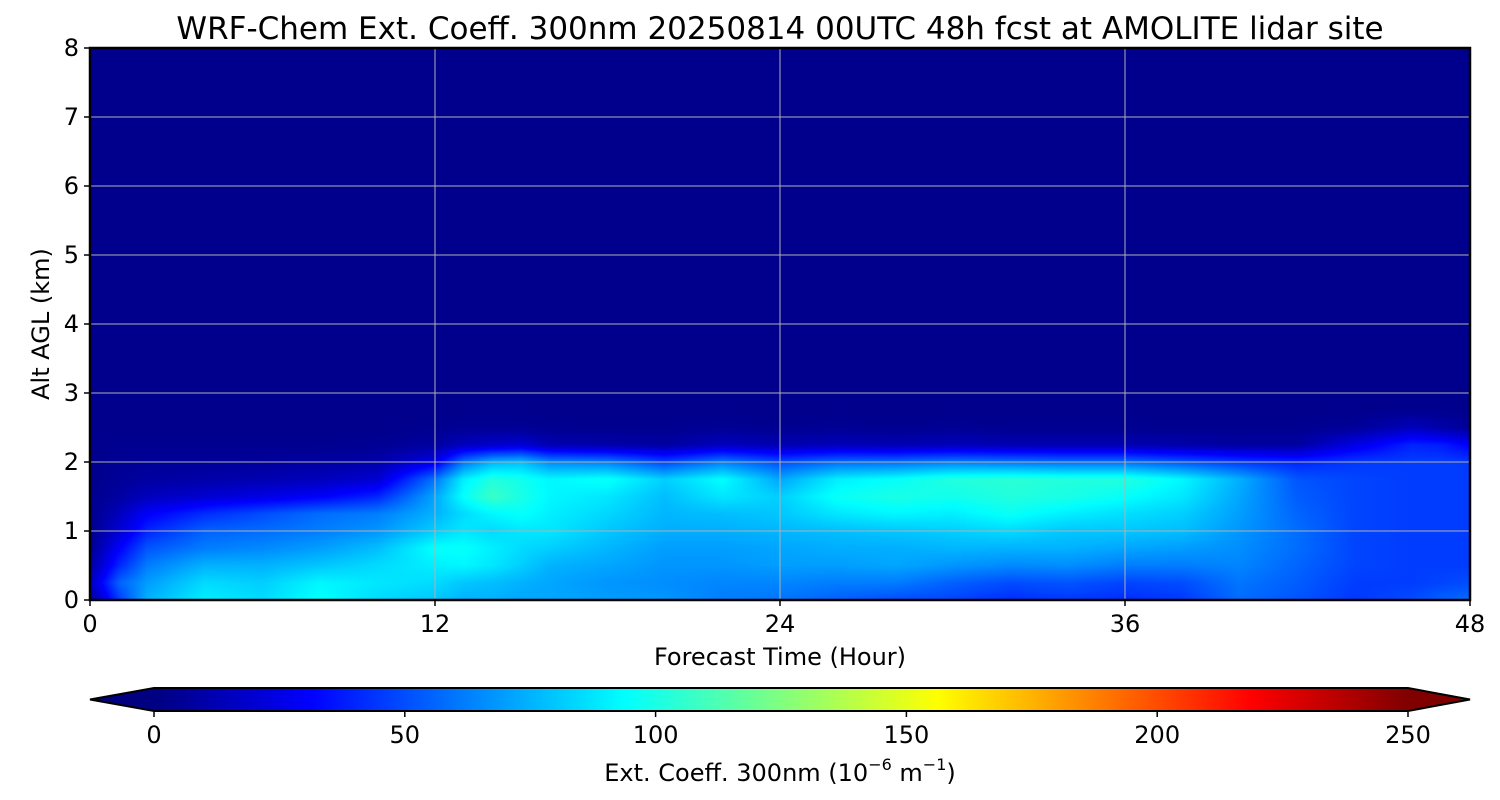  Describe the element at coordinates (435, 624) in the screenshot. I see `x-tick-label: 12` at that location.